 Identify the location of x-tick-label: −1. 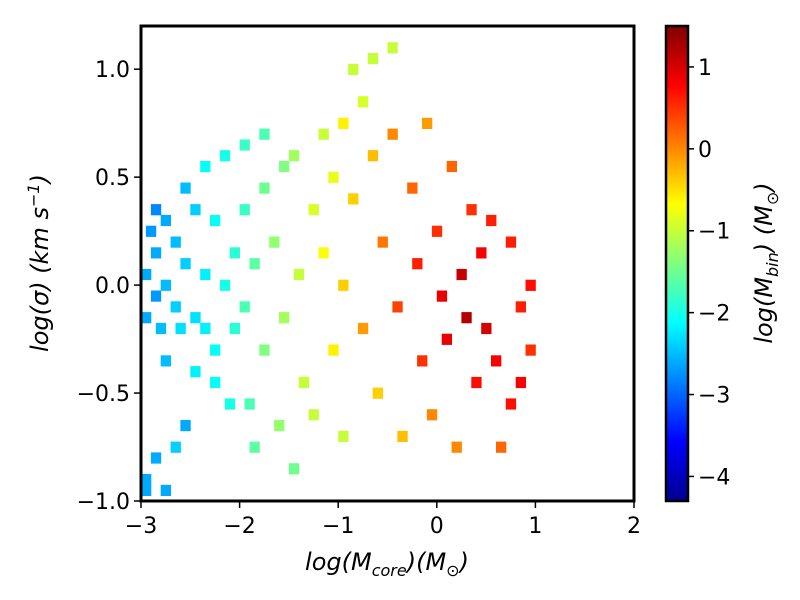
(338, 526).